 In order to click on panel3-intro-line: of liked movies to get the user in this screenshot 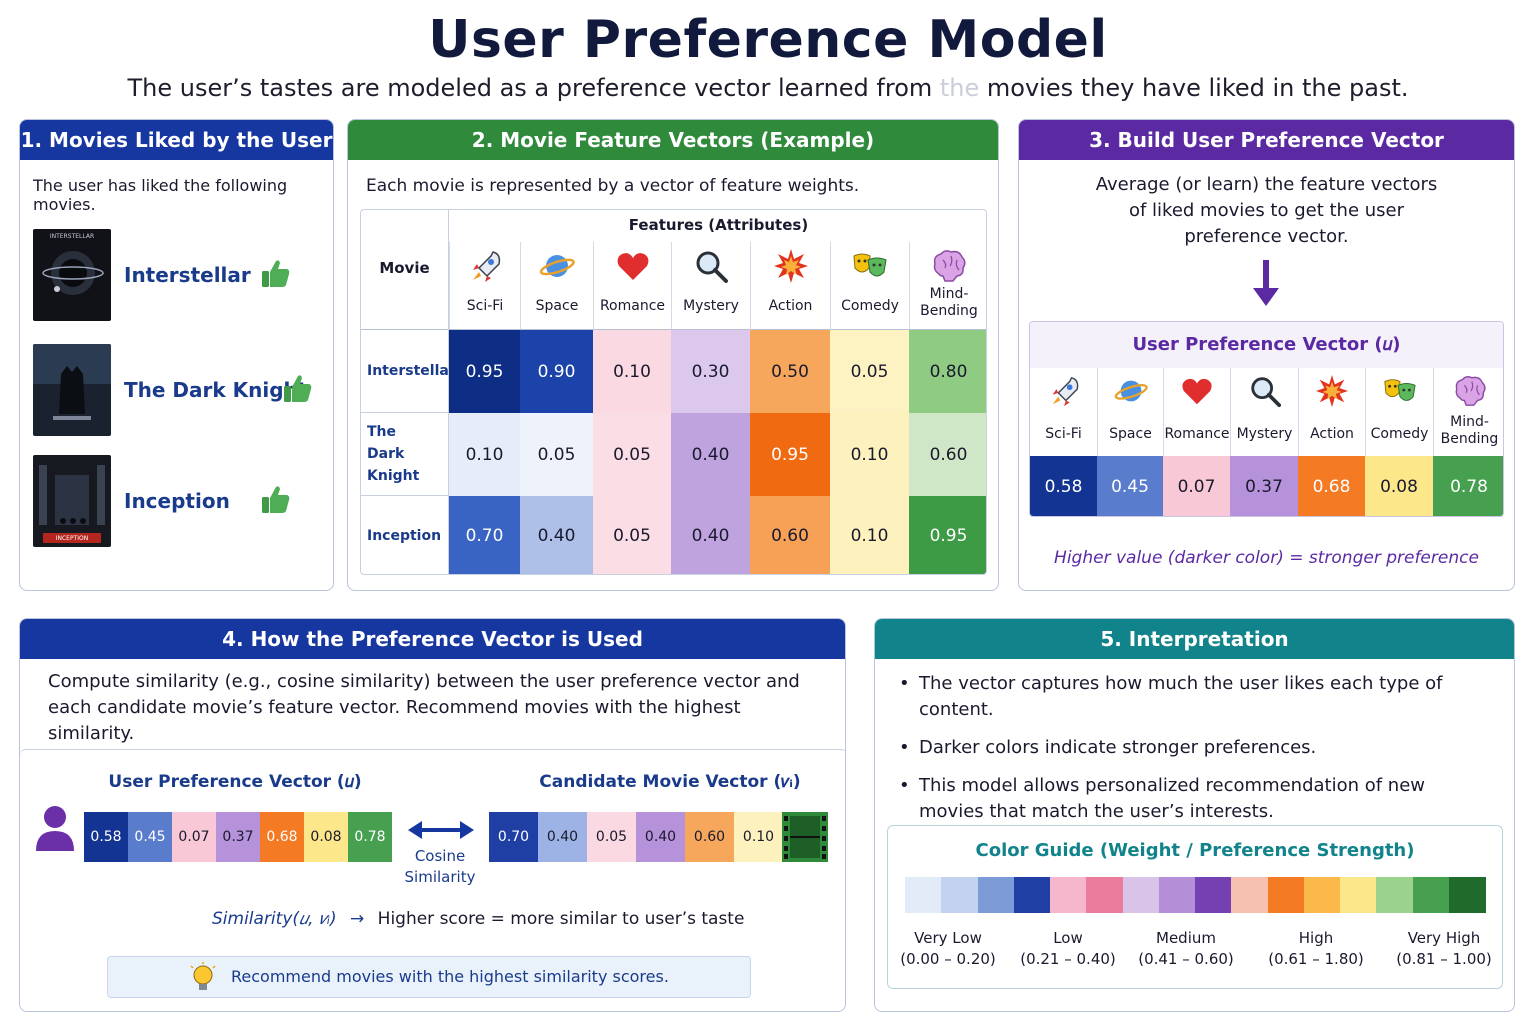, I will do `click(1266, 210)`.